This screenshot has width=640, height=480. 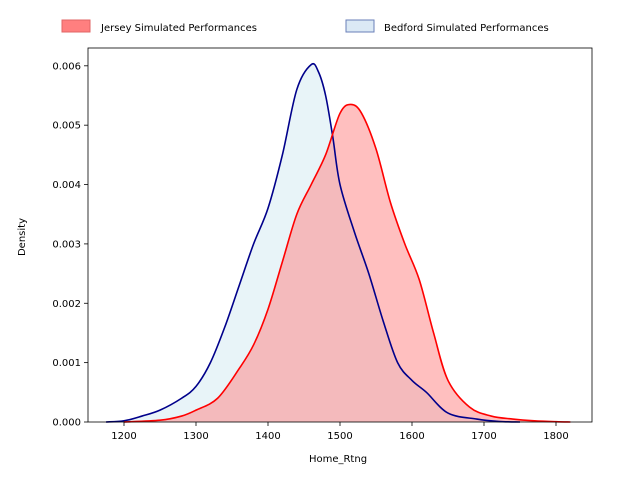 I want to click on x-tick-label: 1600, so click(x=411, y=436).